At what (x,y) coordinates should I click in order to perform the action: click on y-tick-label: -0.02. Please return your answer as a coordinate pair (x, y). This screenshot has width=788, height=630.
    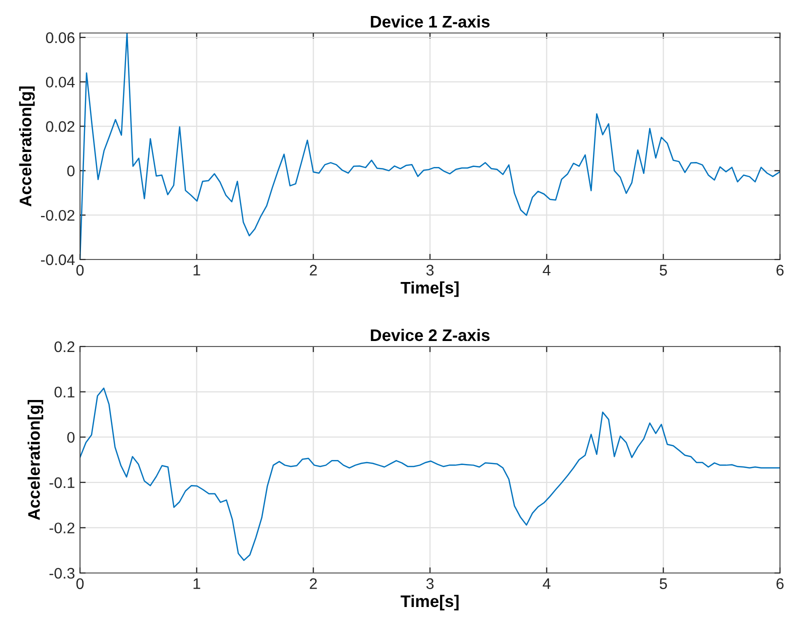
    Looking at the image, I should click on (57, 215).